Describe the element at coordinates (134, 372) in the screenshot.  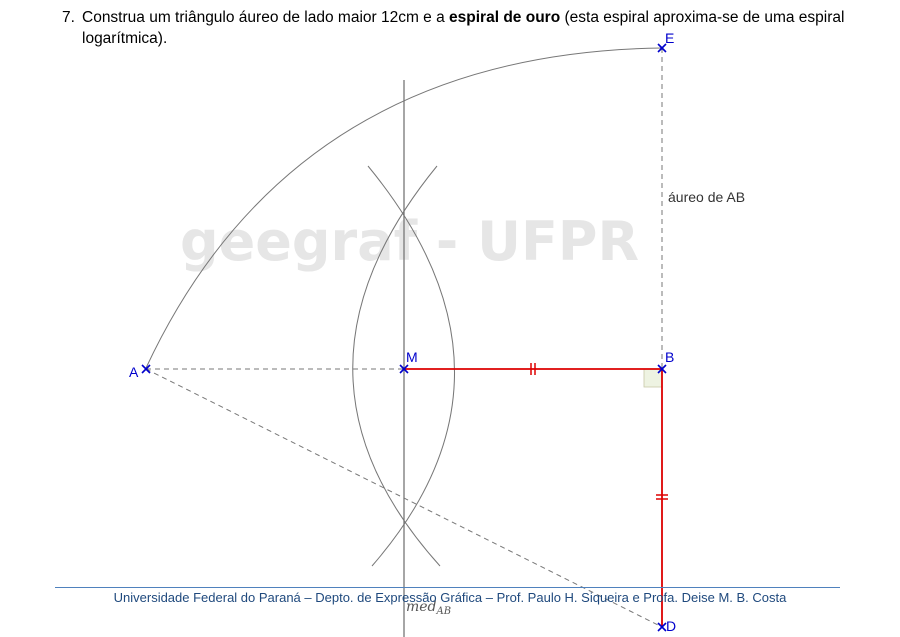
I see `label-point-A: A` at that location.